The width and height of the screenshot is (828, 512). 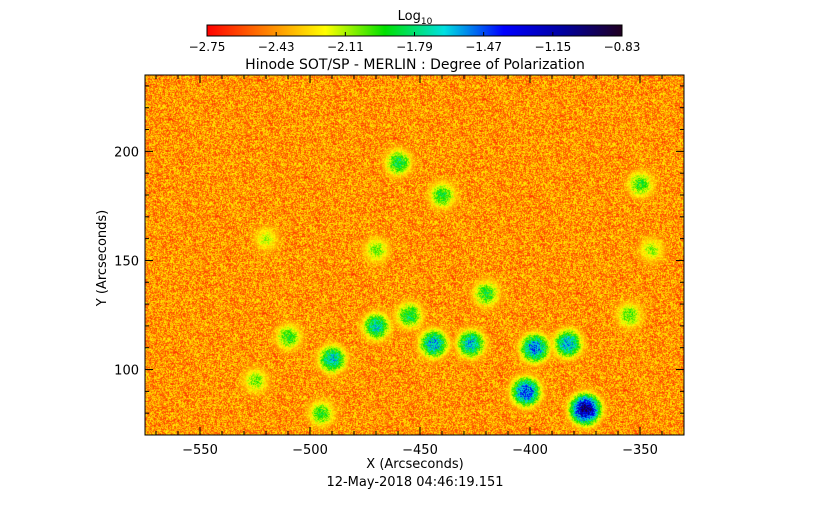 What do you see at coordinates (207, 47) in the screenshot?
I see `colorbar-tick-label: −2.75` at bounding box center [207, 47].